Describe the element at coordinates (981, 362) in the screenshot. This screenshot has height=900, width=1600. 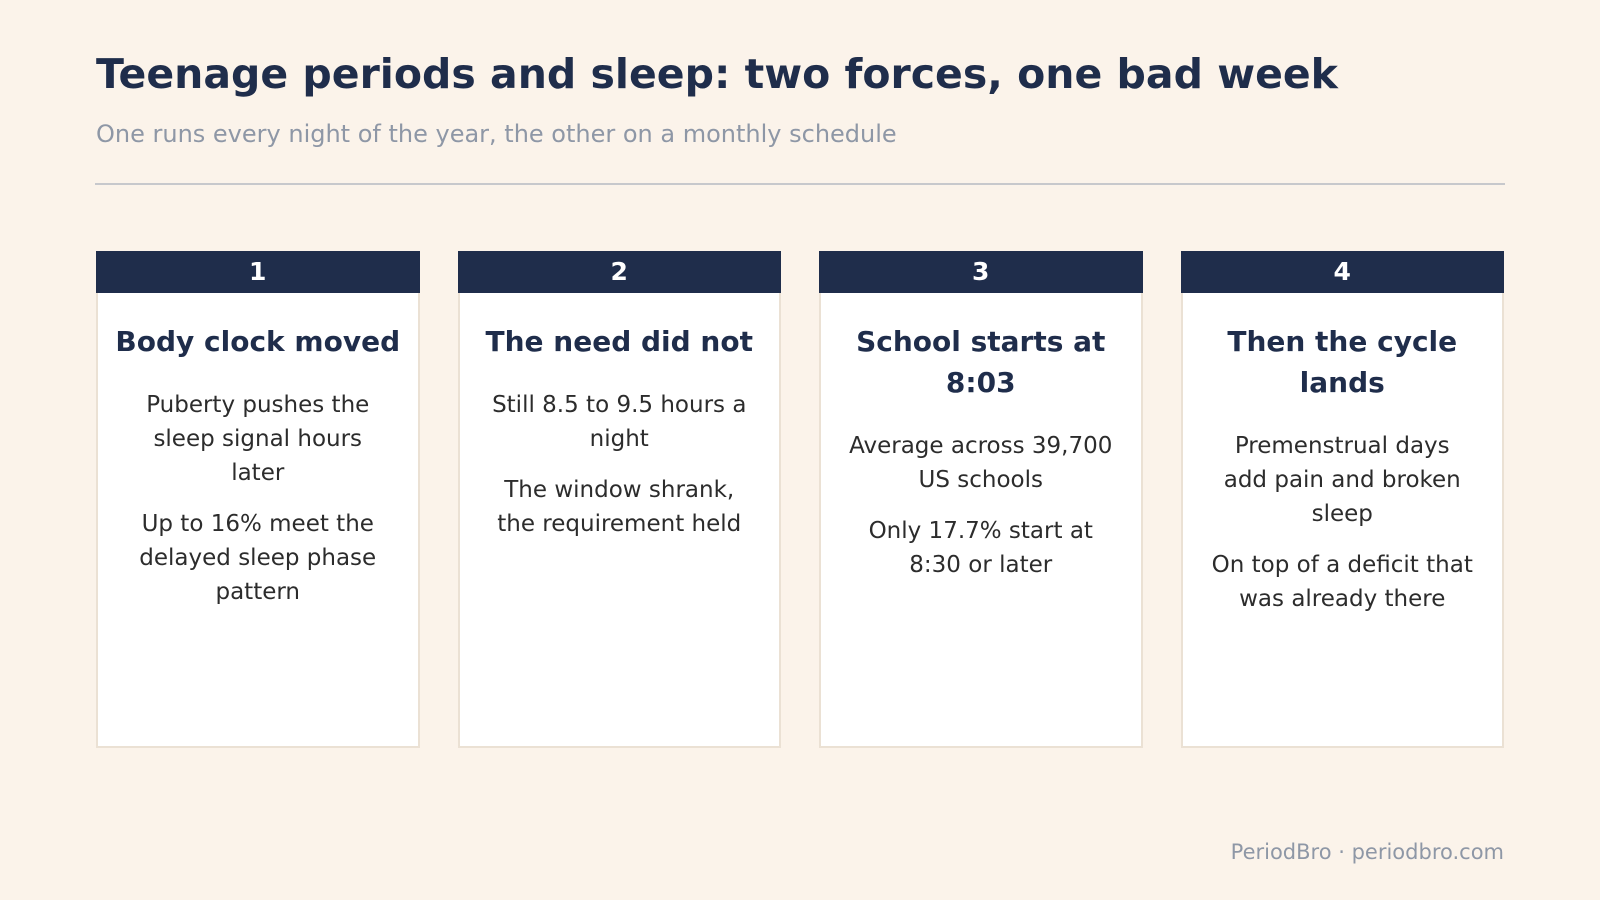
I see `card-title: School starts at 8:03` at that location.